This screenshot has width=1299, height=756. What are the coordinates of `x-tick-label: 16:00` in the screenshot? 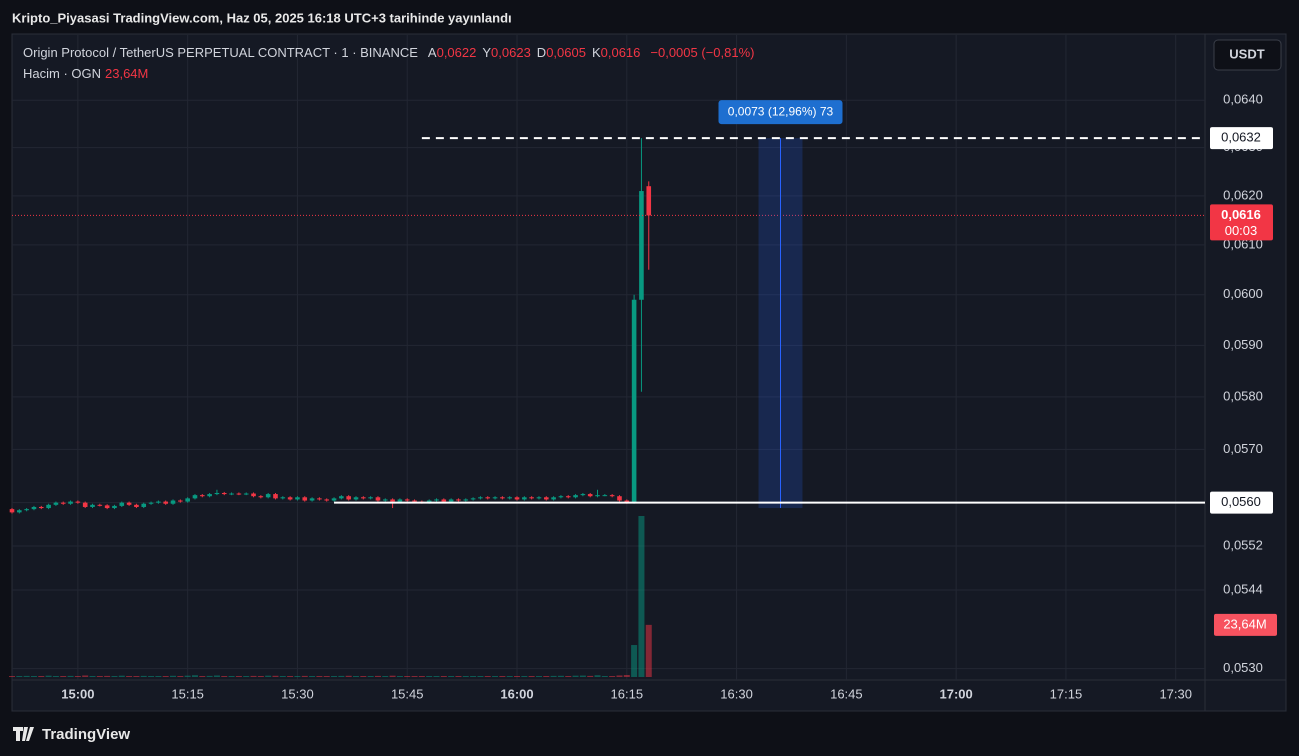 It's located at (516, 693).